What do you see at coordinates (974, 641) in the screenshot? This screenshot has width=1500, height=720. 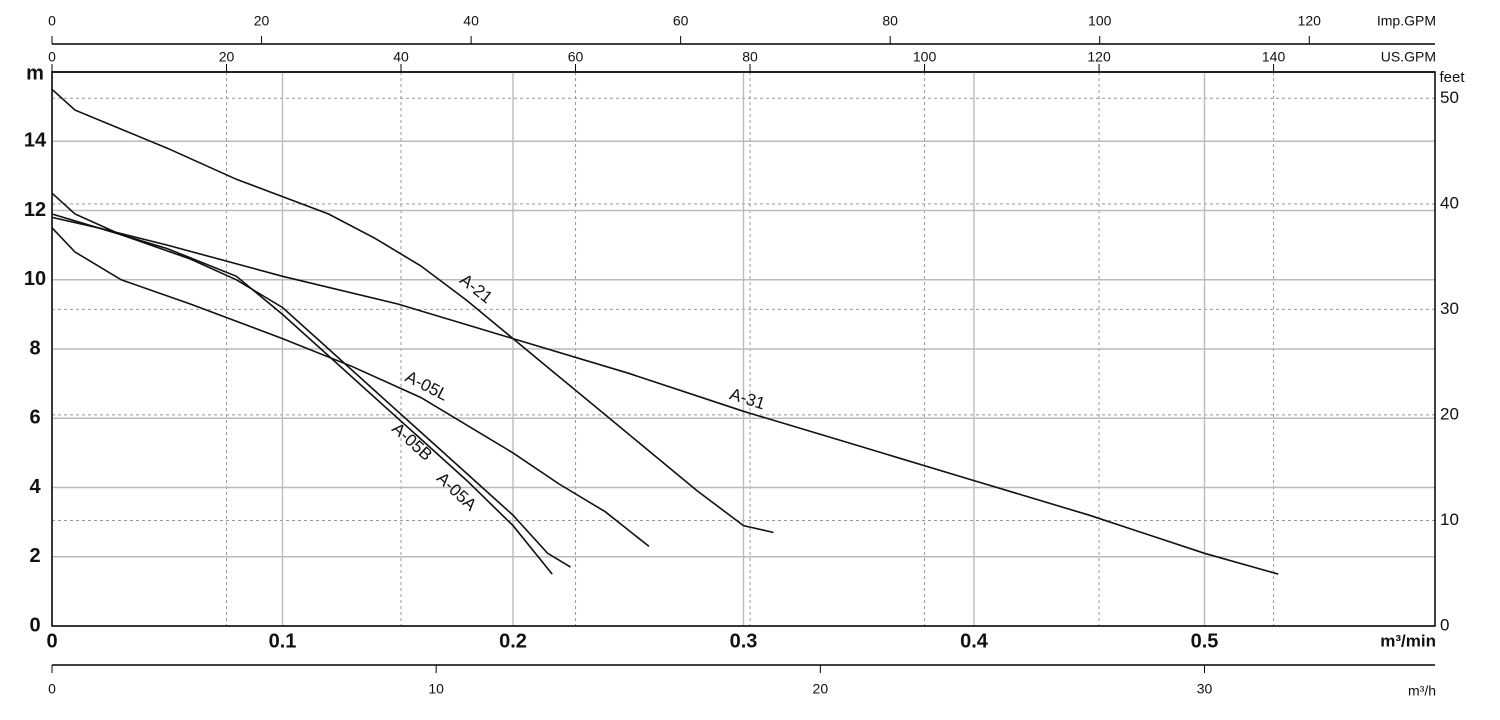 I see `x-tick-label: 0.4` at bounding box center [974, 641].